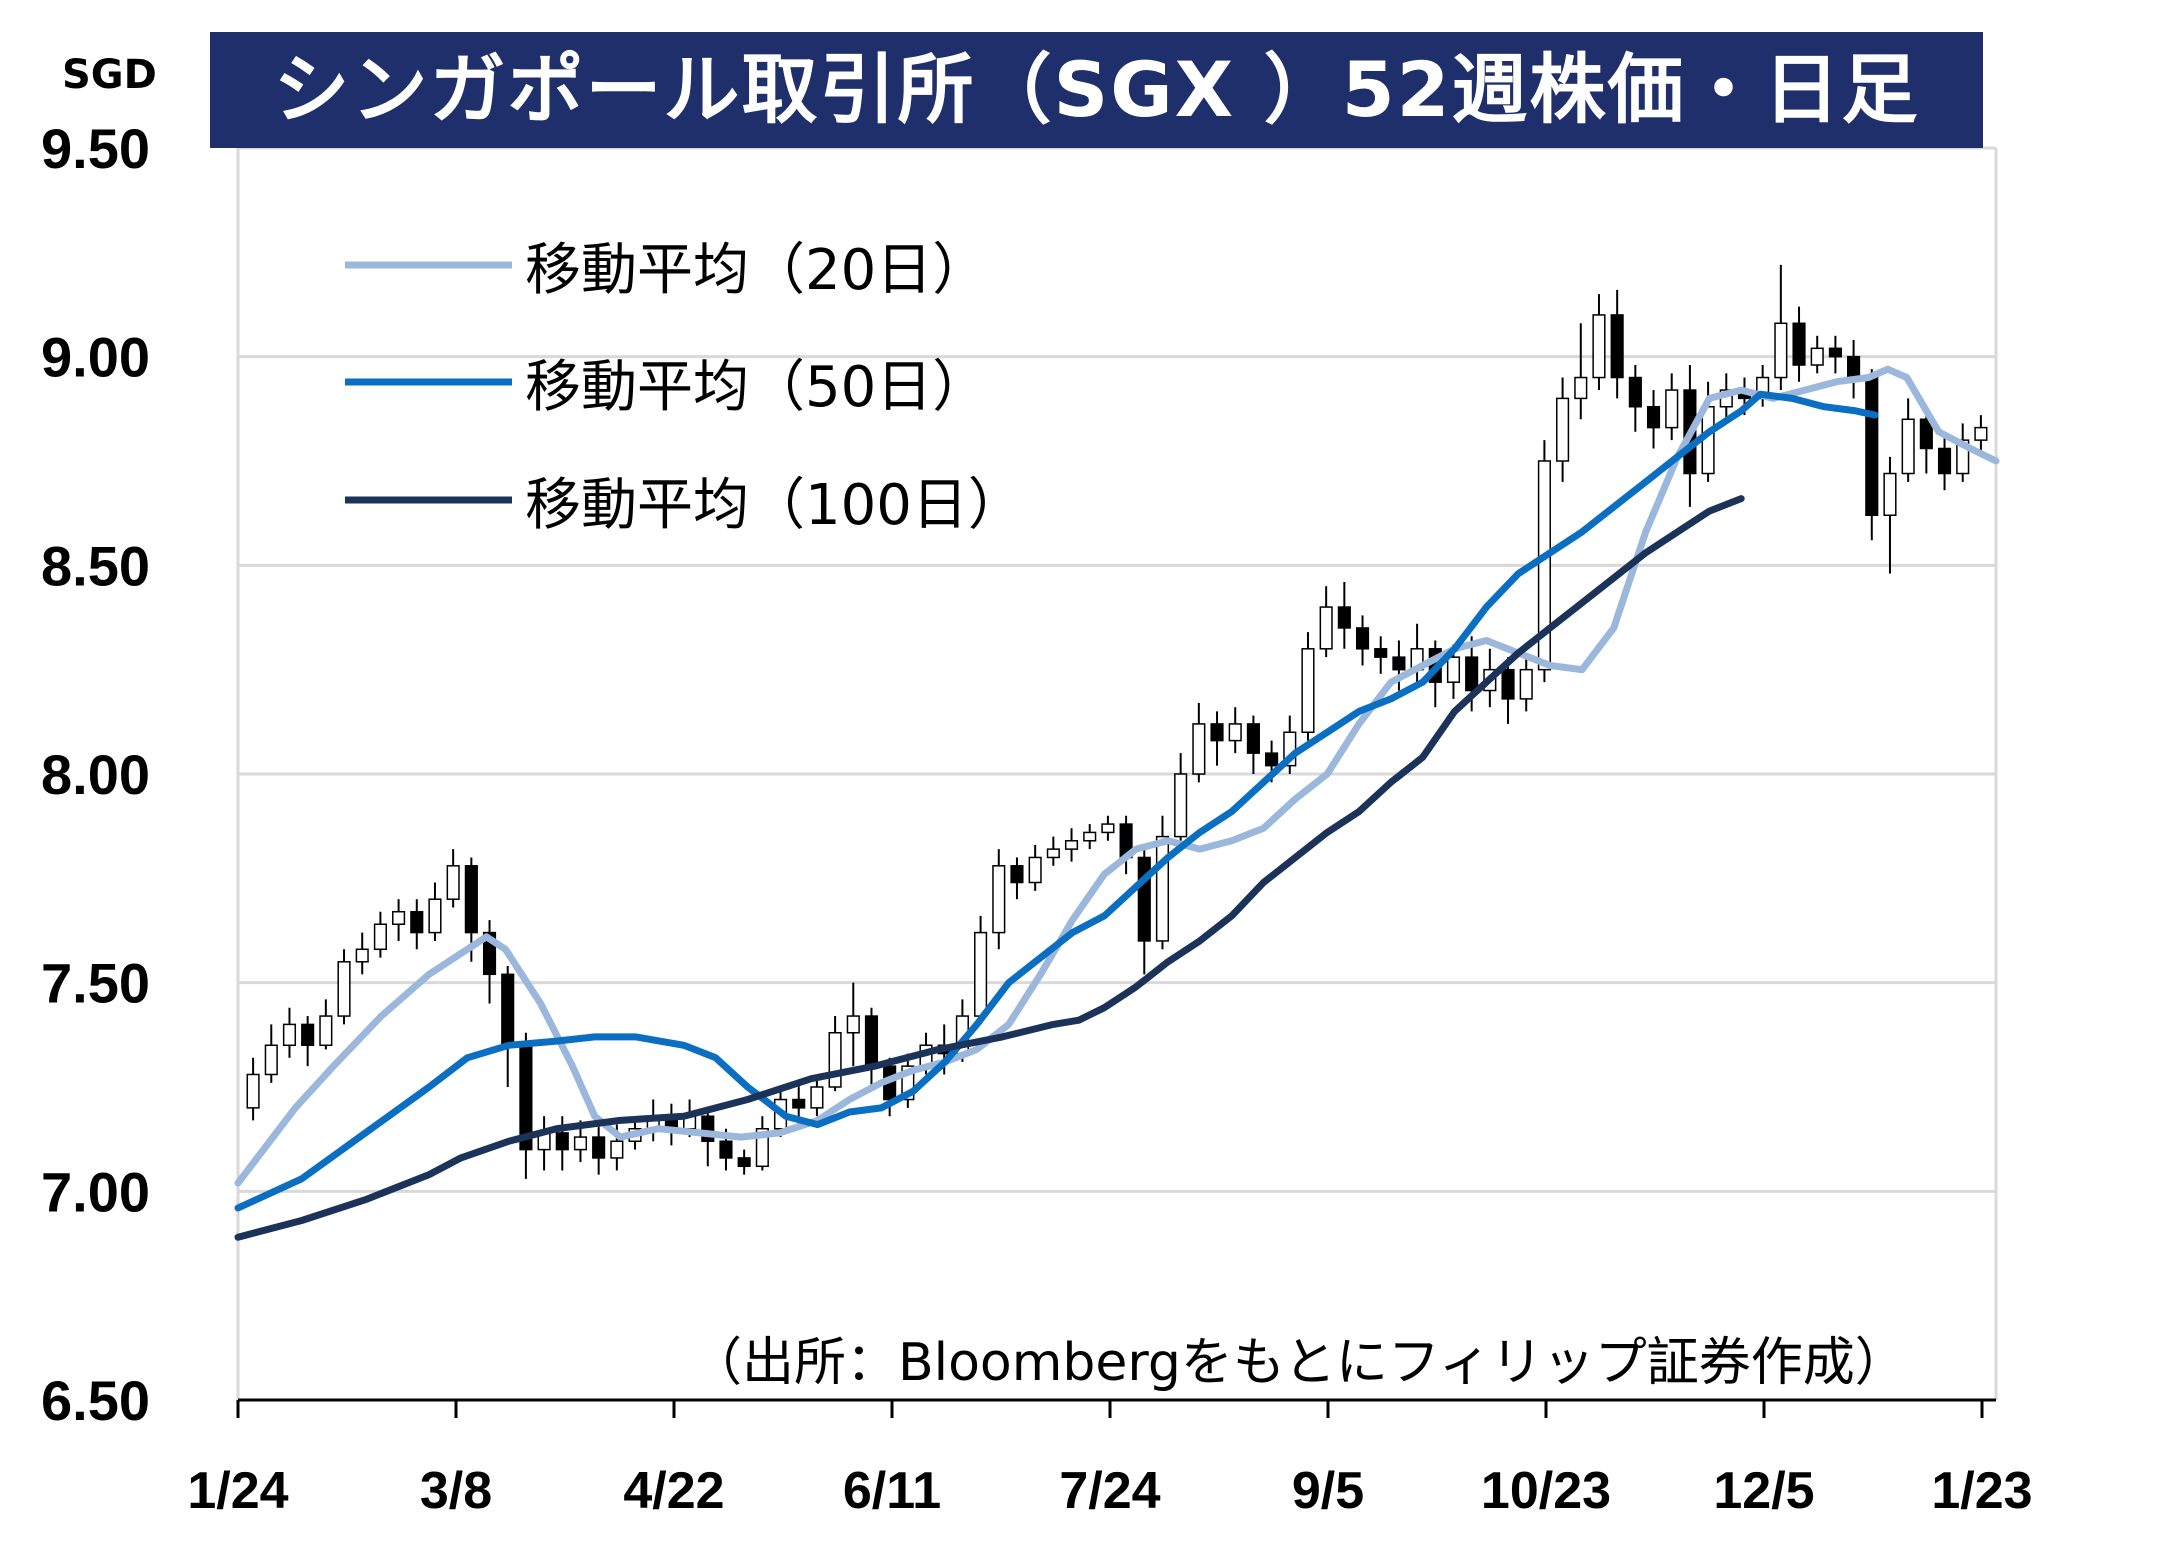  What do you see at coordinates (95, 148) in the screenshot?
I see `y-tick-label: 9.50` at bounding box center [95, 148].